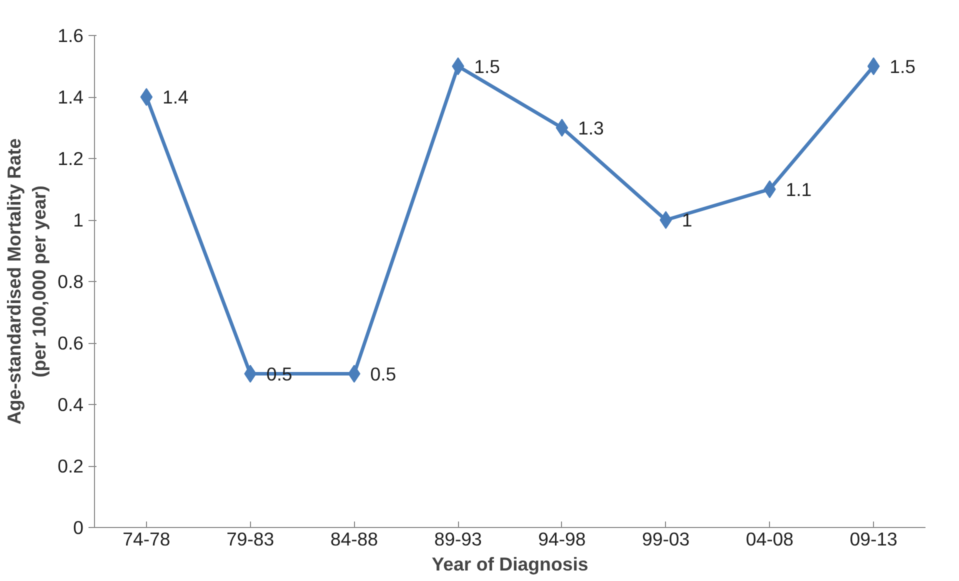  What do you see at coordinates (770, 539) in the screenshot?
I see `x-tick-label: 04-08` at bounding box center [770, 539].